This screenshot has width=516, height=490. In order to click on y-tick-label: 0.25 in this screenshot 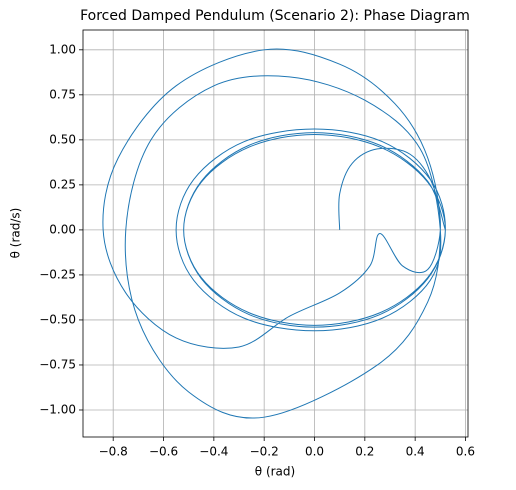, I will do `click(62, 184)`.